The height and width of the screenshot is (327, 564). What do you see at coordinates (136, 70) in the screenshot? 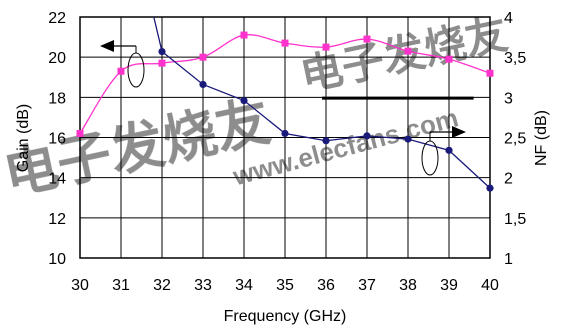
I see `gain-marker-ellipse` at bounding box center [136, 70].